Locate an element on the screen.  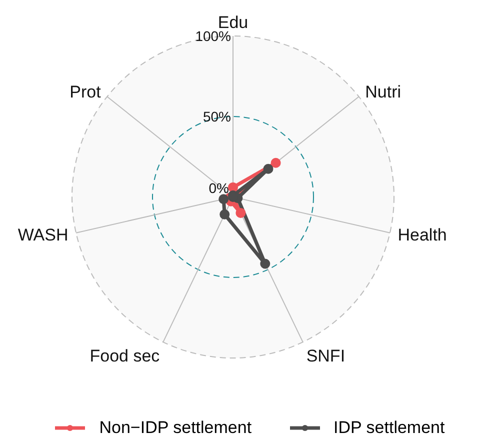
spoke-label: WASH is located at coordinates (43, 235).